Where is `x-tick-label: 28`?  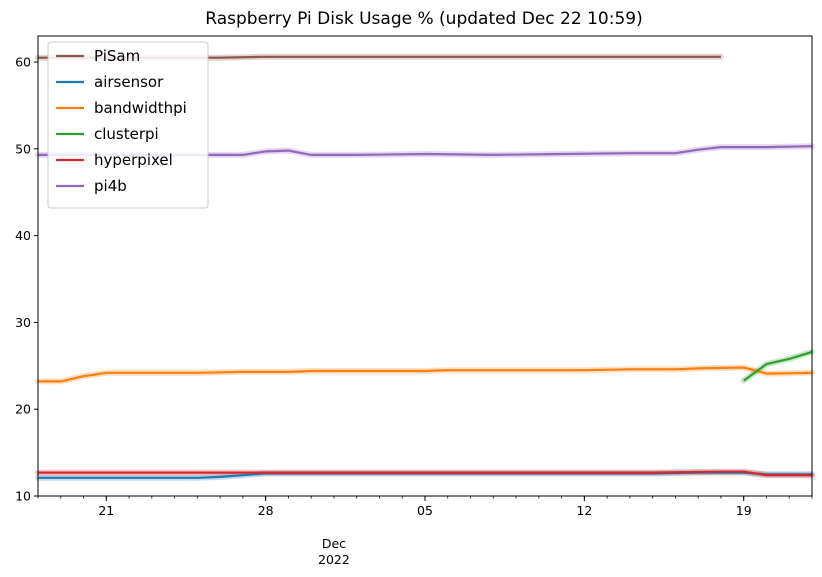
x-tick-label: 28 is located at coordinates (266, 510).